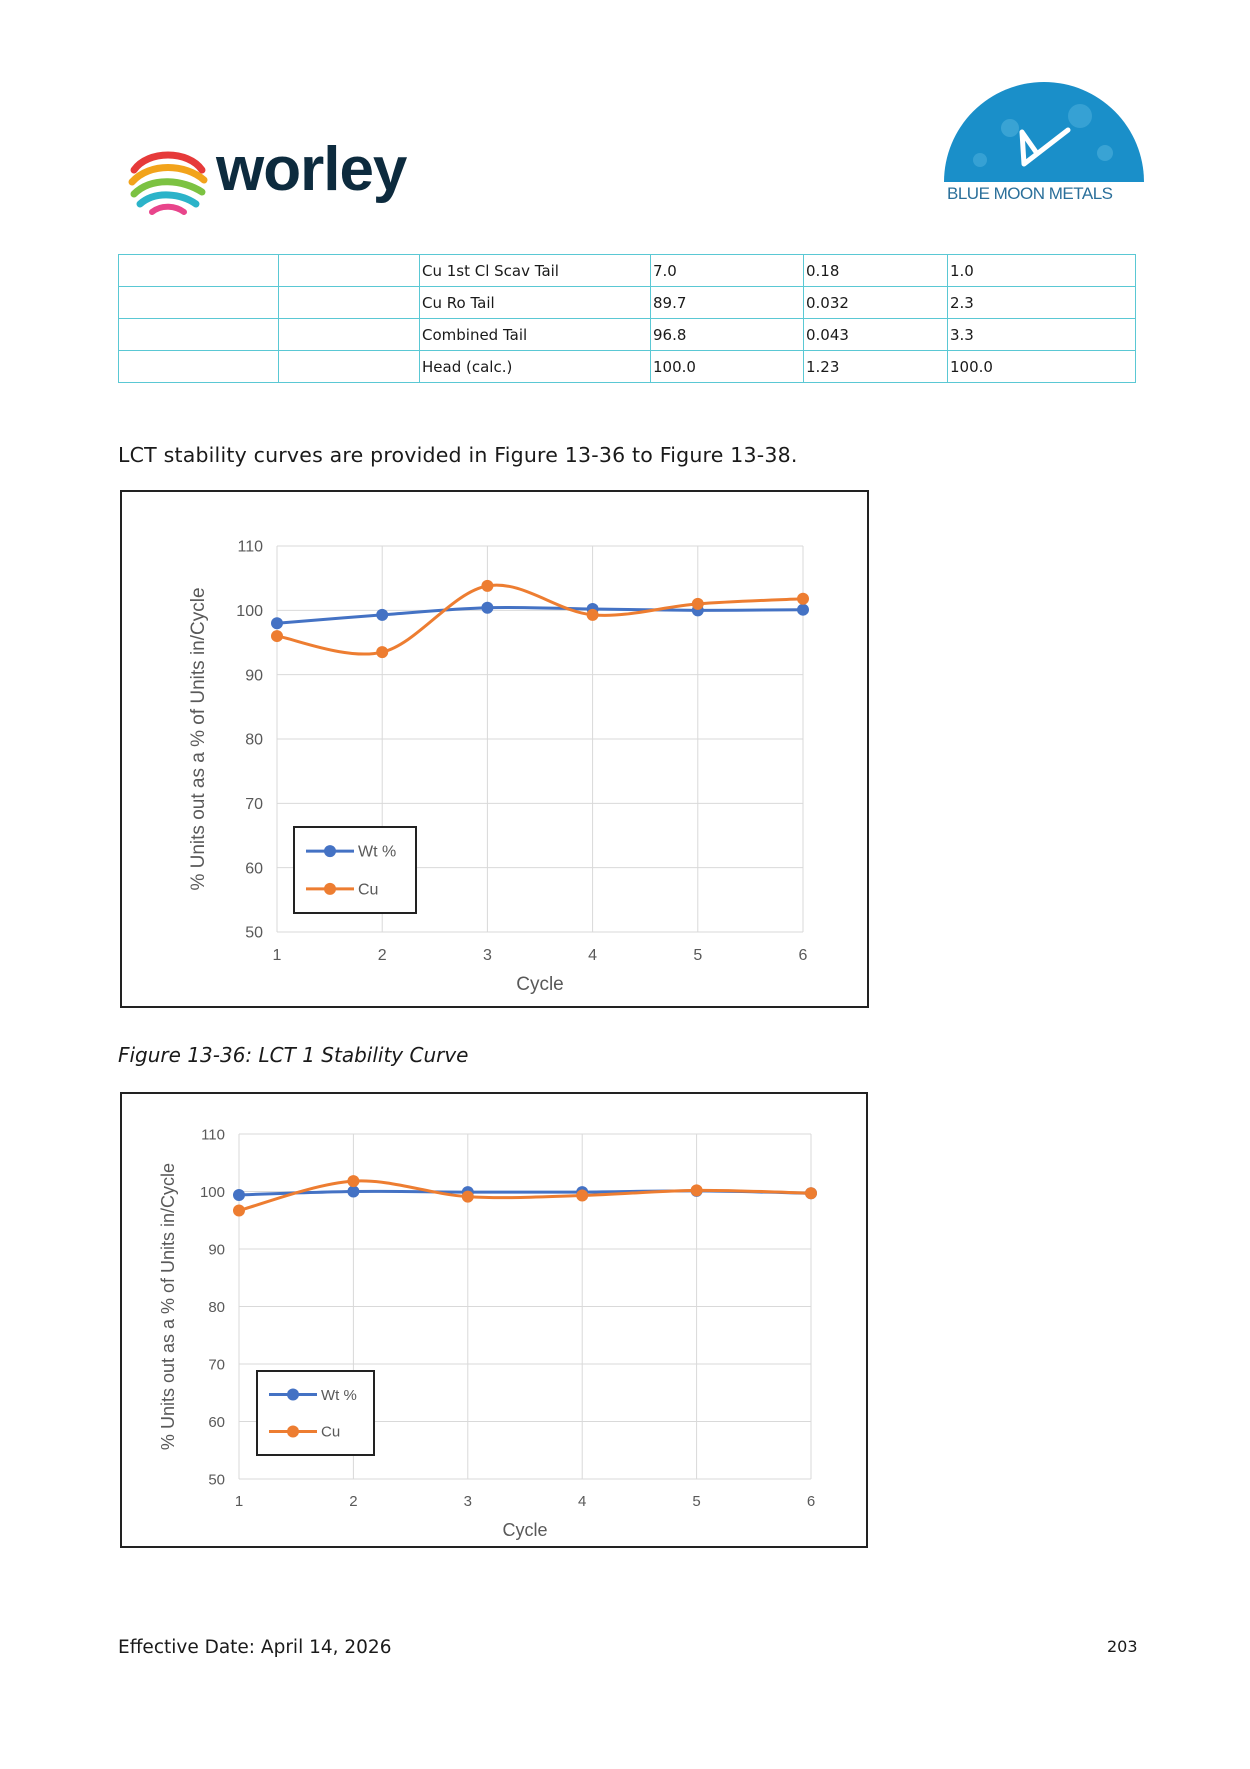  I want to click on table-cell: 0.18, so click(875, 270).